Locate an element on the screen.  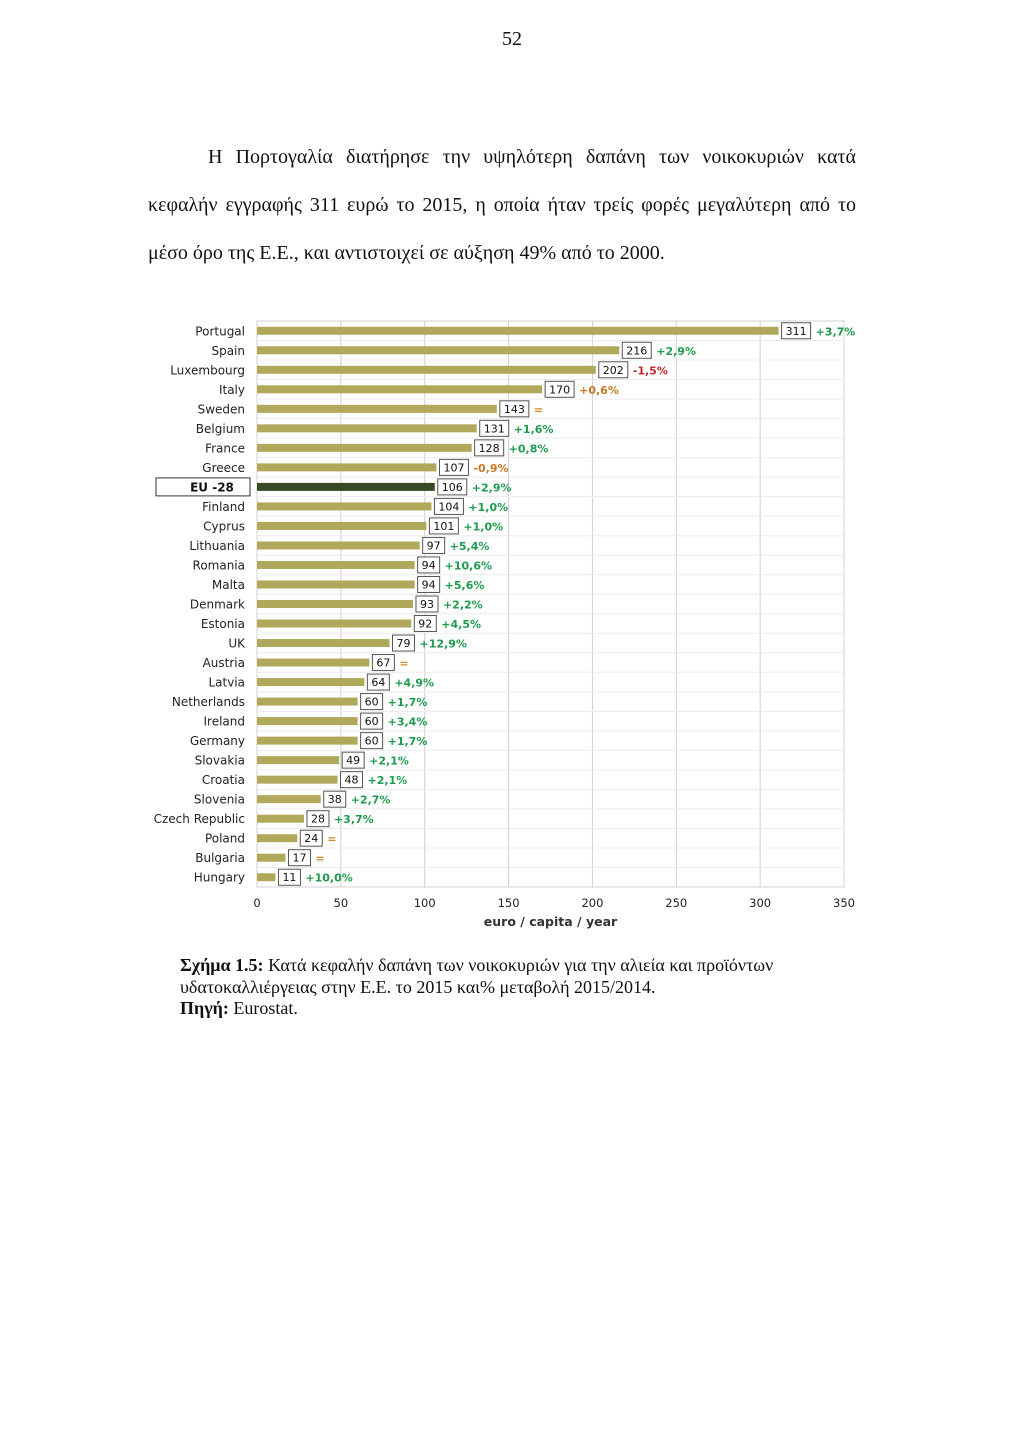
value-label: 79 is located at coordinates (403, 643).